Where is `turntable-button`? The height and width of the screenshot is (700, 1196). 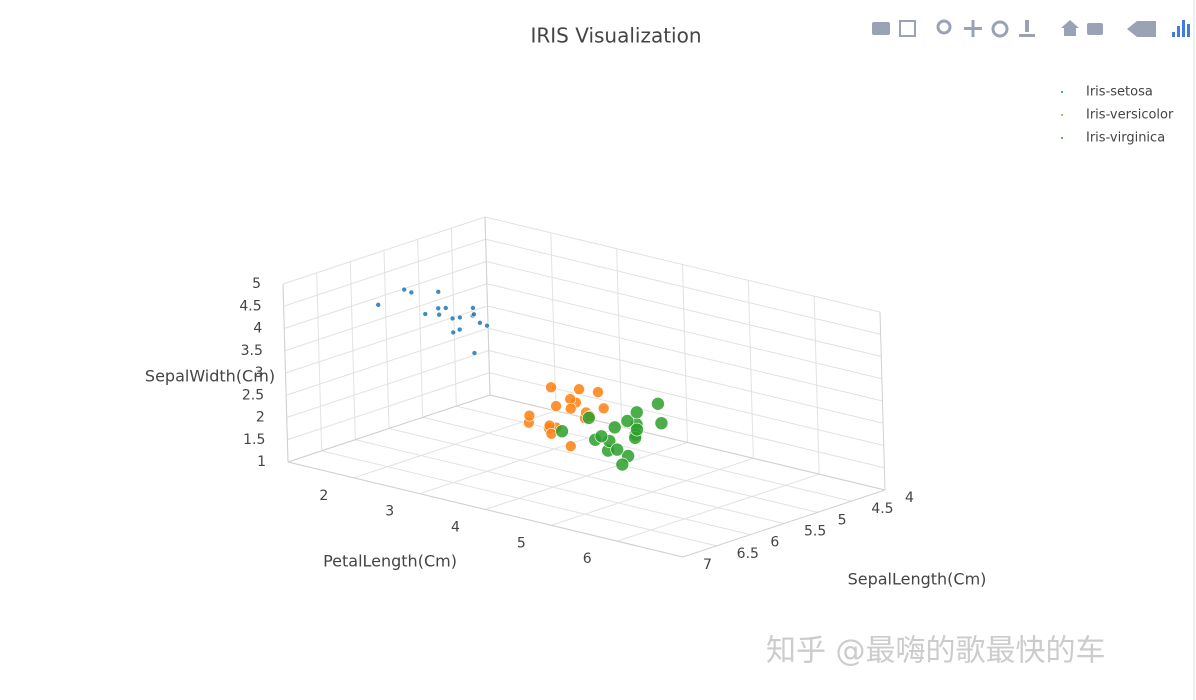
turntable-button is located at coordinates (1027, 28).